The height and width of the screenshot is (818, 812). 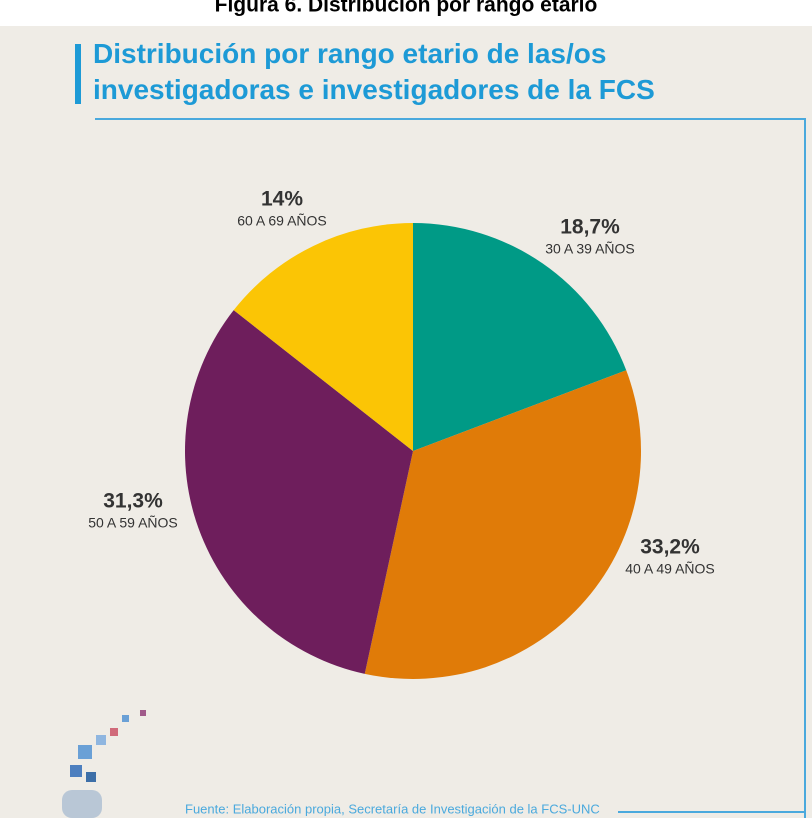 What do you see at coordinates (590, 249) in the screenshot?
I see `category-label: 30 A 39 AÑOS` at bounding box center [590, 249].